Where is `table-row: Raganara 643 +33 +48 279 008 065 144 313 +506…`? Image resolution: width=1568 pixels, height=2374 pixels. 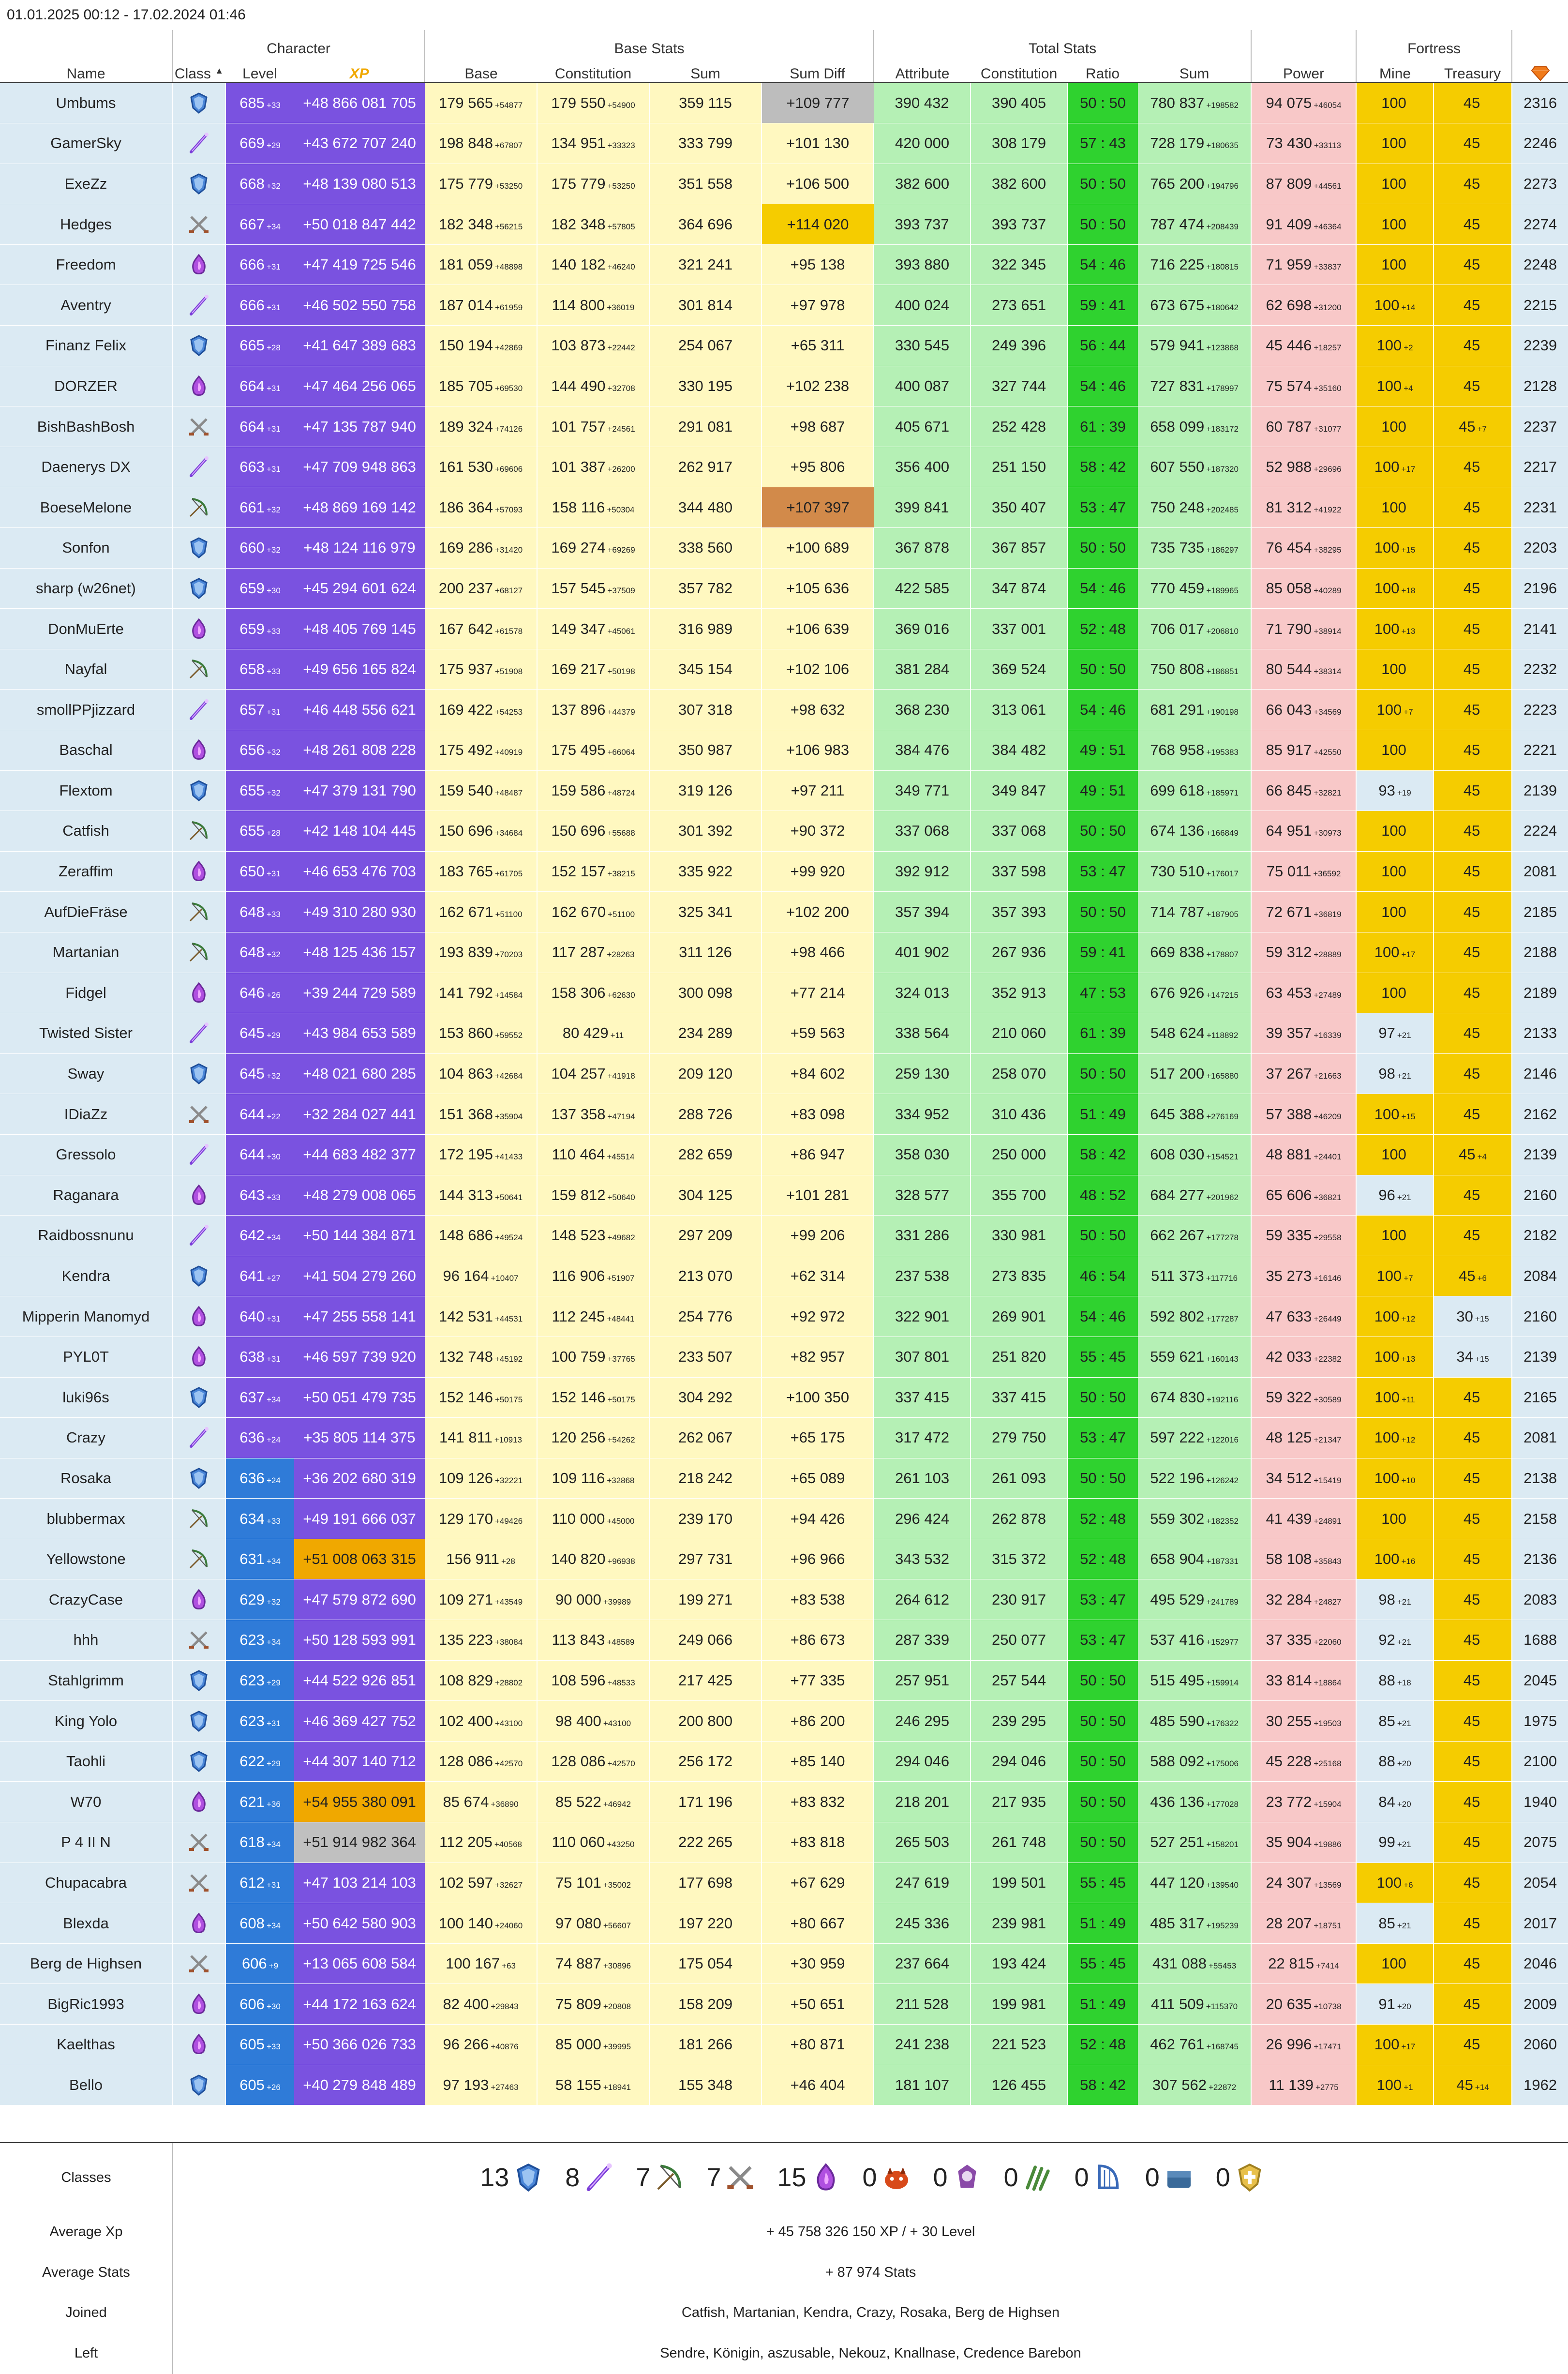 table-row: Raganara 643 +33 +48 279 008 065 144 313 +506… is located at coordinates (784, 1195).